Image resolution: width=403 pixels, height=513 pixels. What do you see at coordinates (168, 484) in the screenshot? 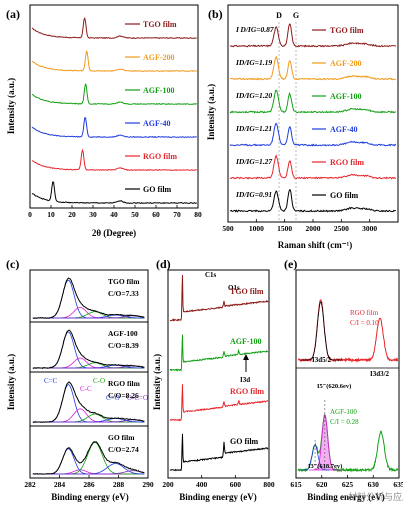
I see `d-tick-label-200: 200` at bounding box center [168, 484].